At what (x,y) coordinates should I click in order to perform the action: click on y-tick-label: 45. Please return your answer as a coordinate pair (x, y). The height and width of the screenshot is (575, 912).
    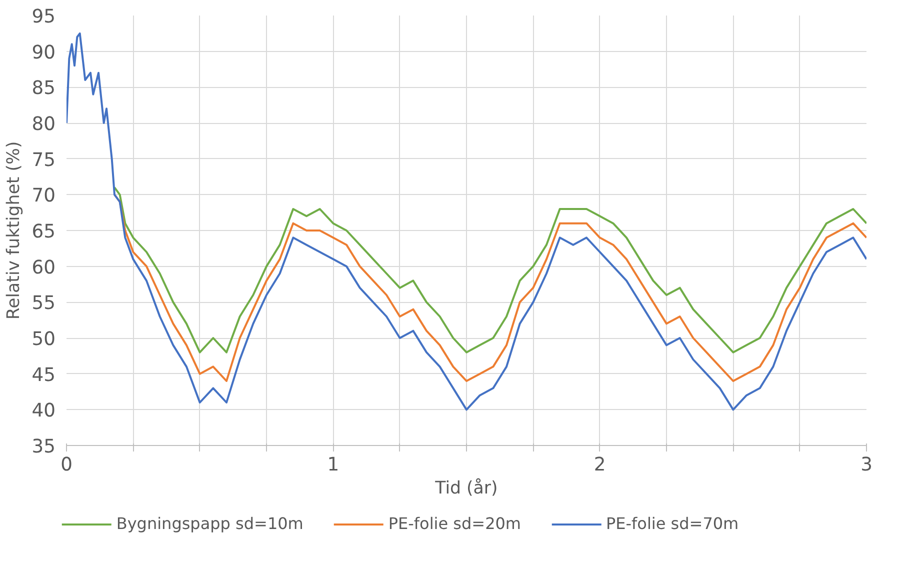
    Looking at the image, I should click on (44, 375).